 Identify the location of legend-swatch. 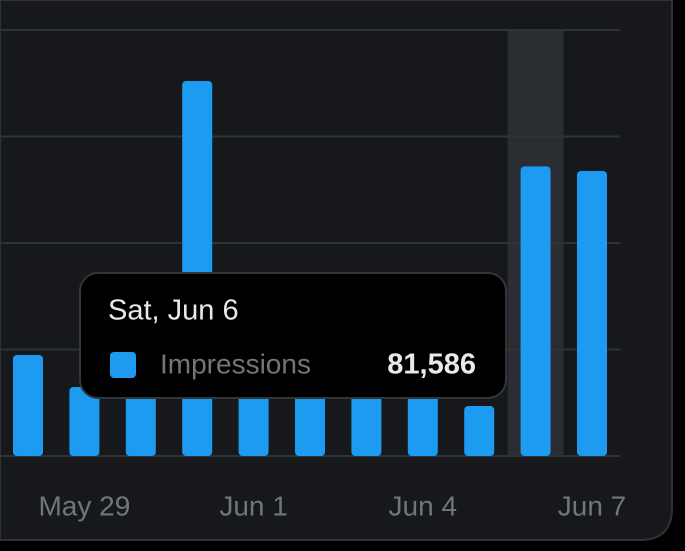
(123, 365).